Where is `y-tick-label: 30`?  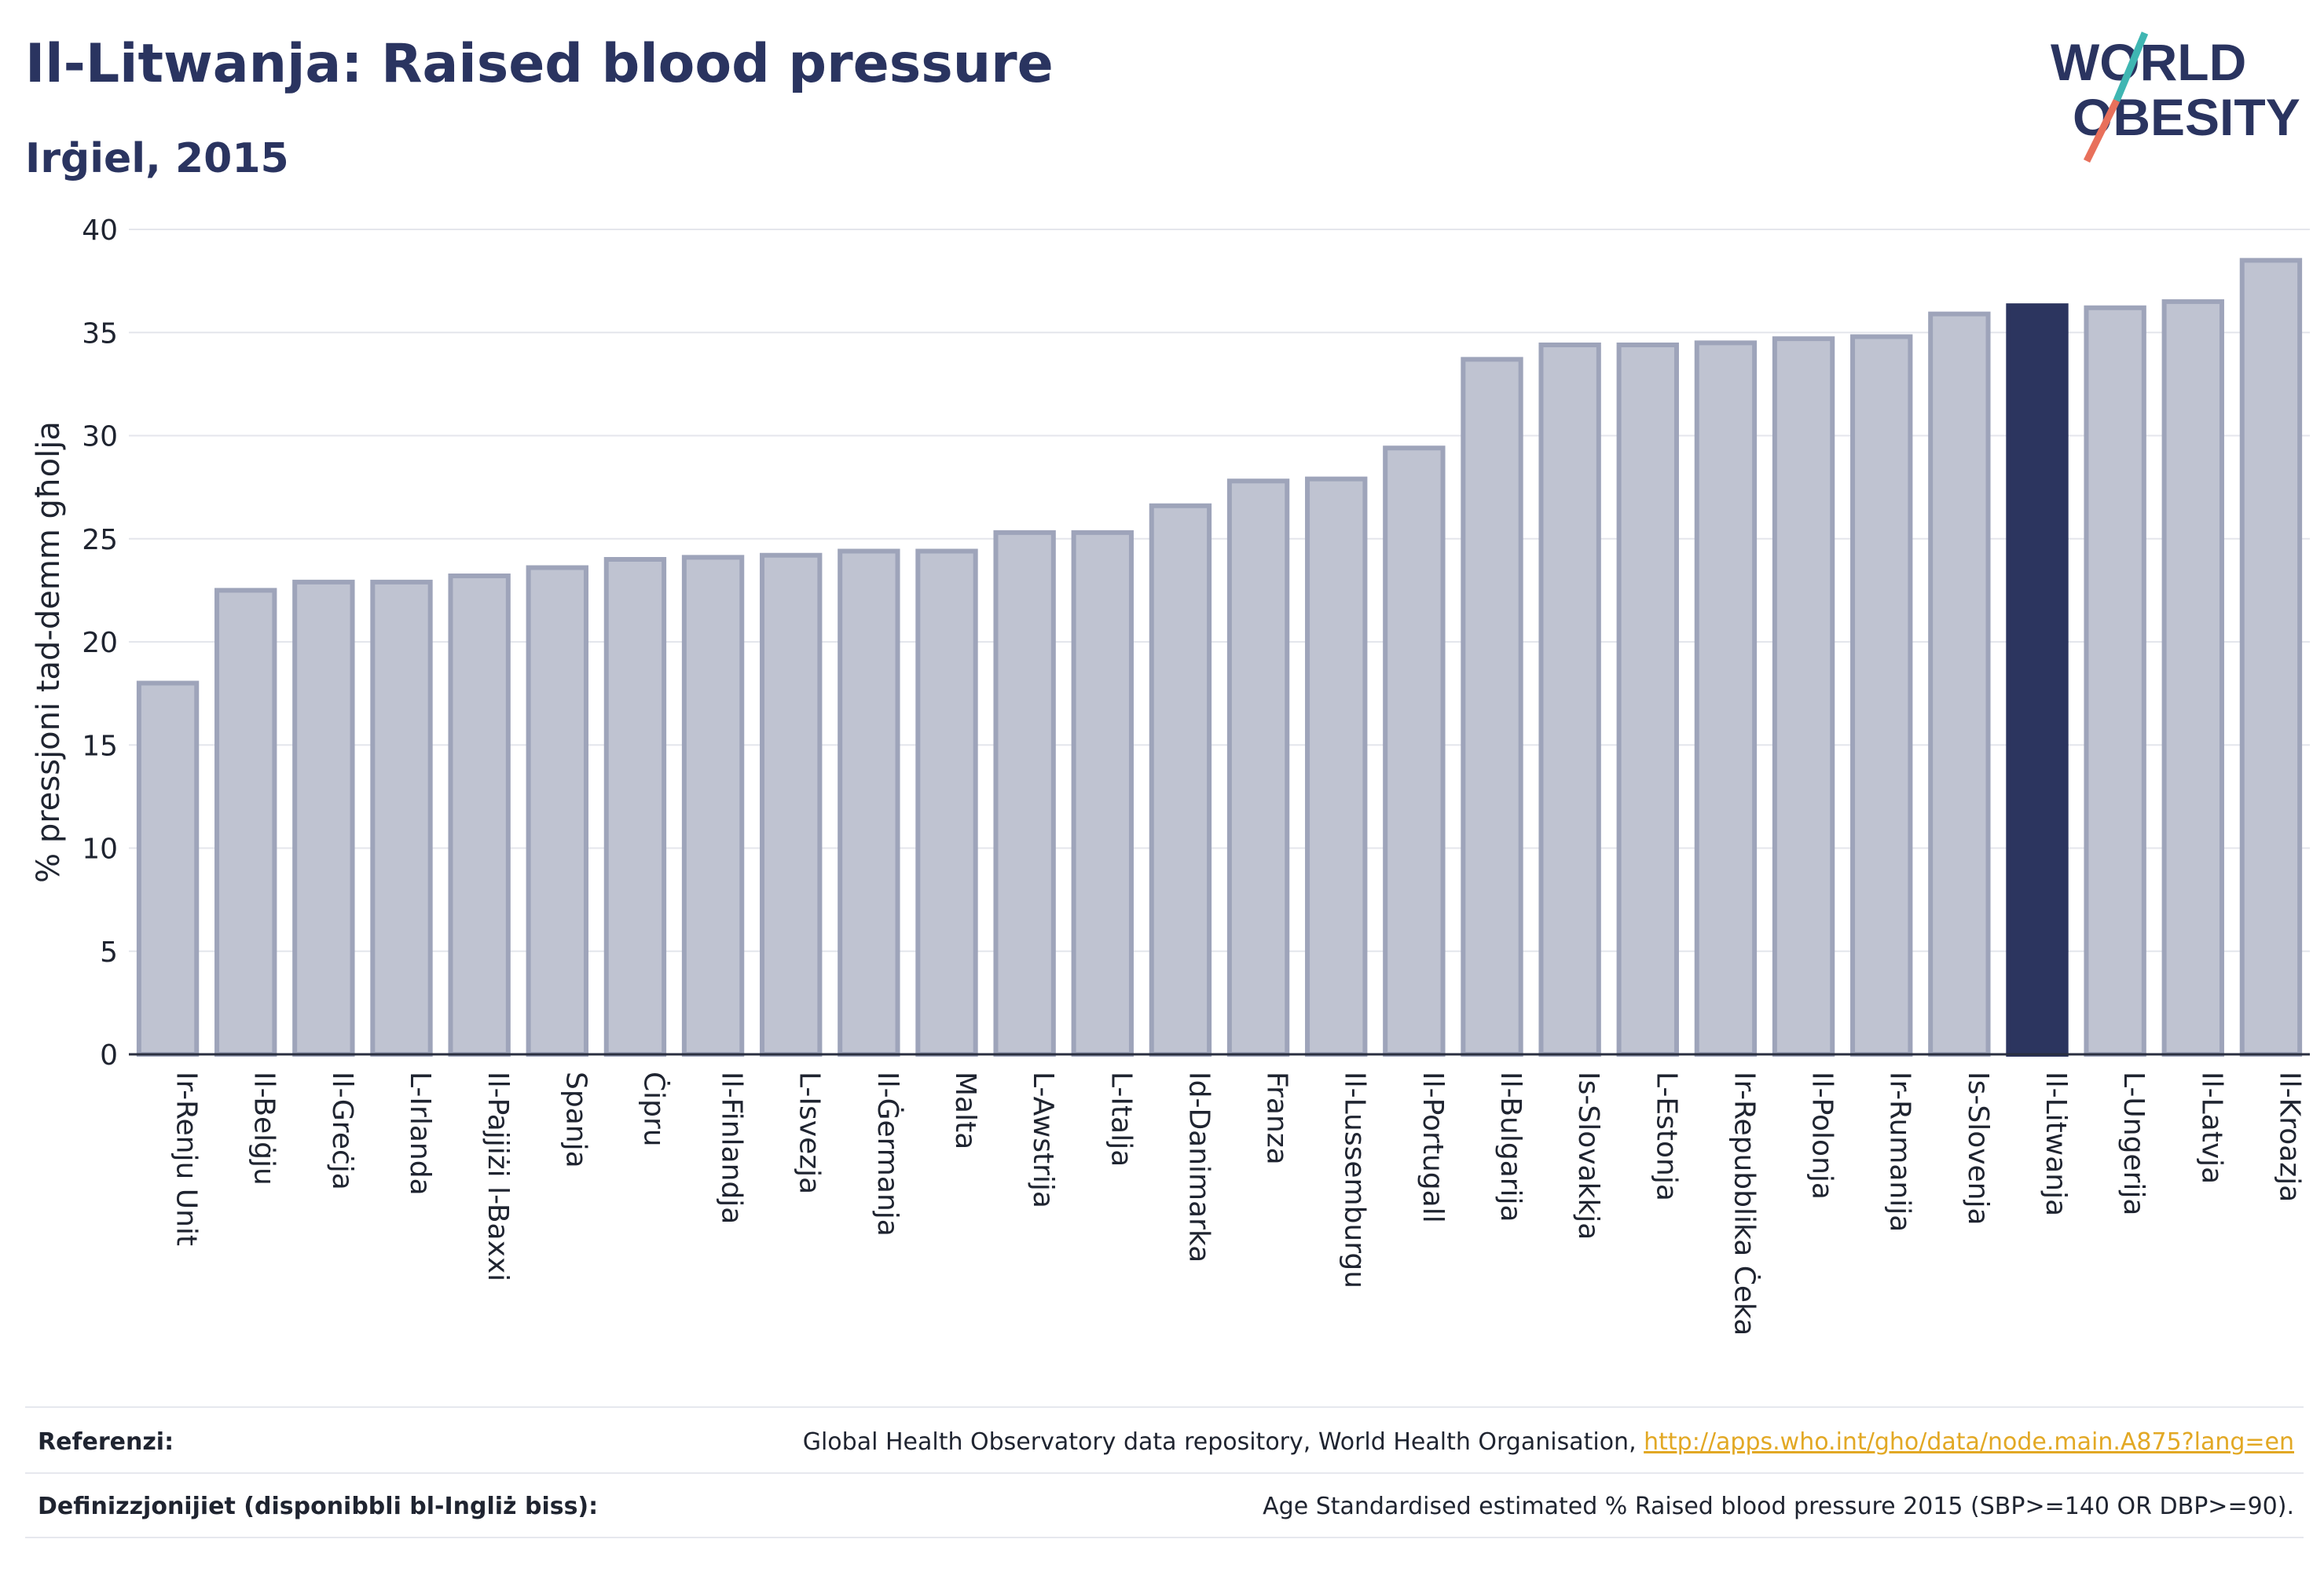 y-tick-label: 30 is located at coordinates (100, 437).